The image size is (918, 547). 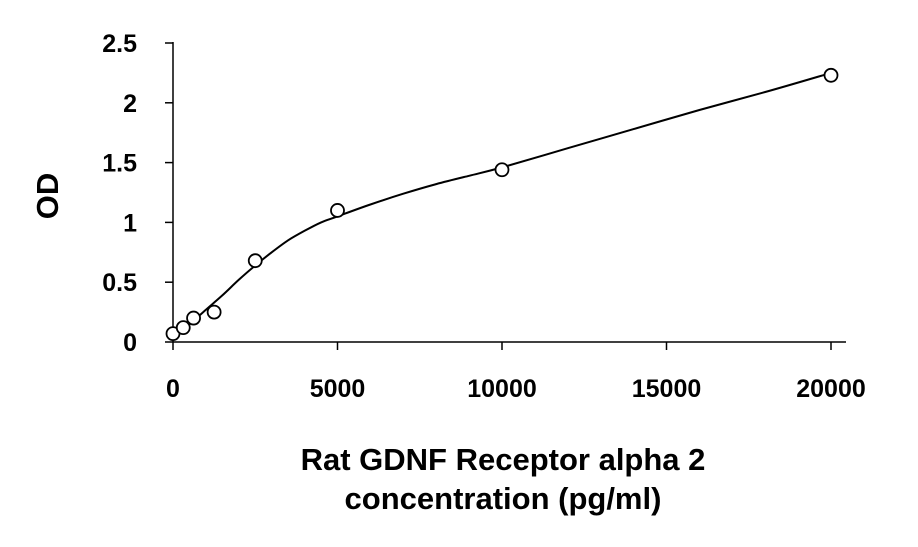 What do you see at coordinates (502, 389) in the screenshot?
I see `x-tick-label: 10000` at bounding box center [502, 389].